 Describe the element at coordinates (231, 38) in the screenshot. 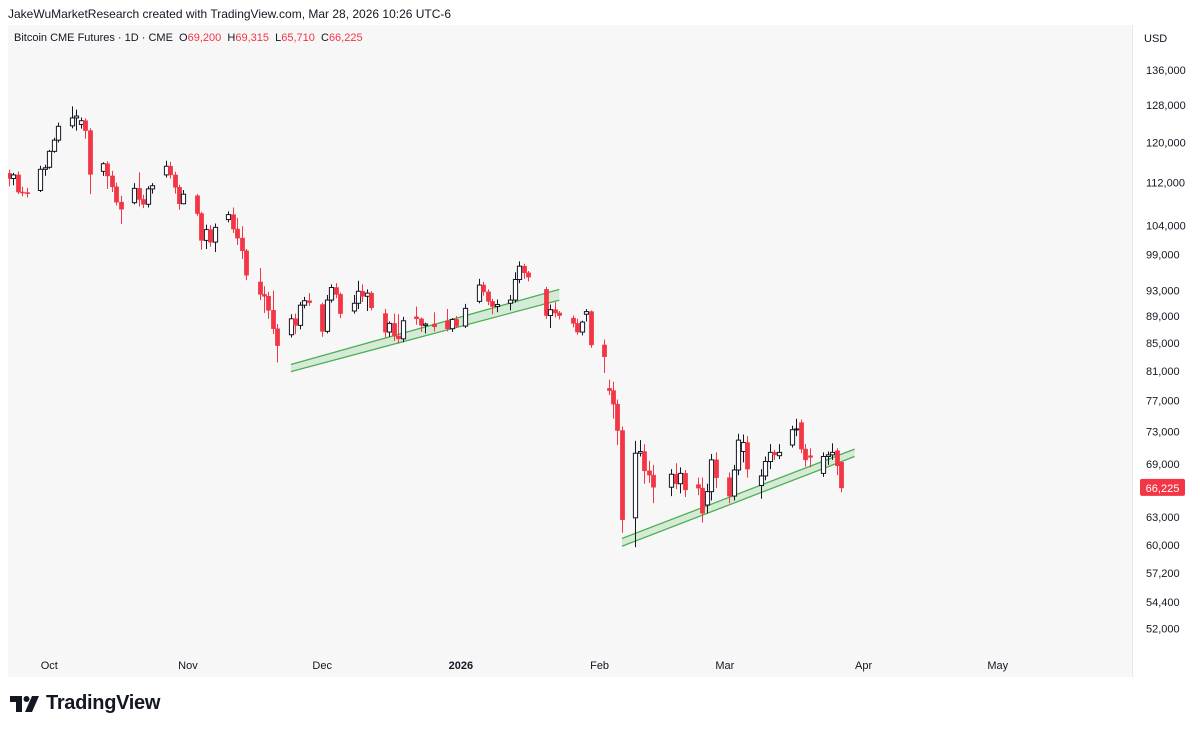

I see `legend-h-label: H` at that location.